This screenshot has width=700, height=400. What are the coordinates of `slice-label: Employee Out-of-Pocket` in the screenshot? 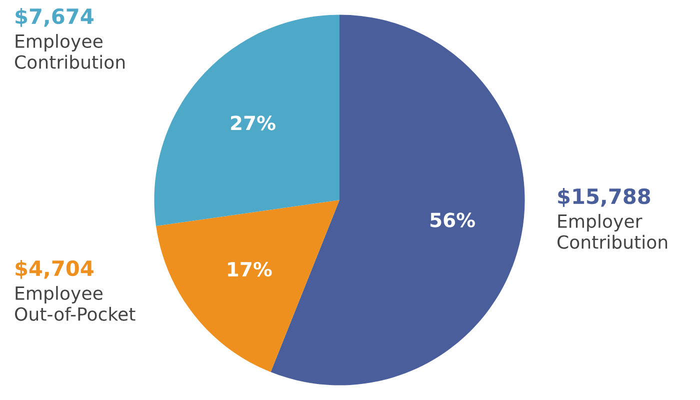 It's located at (75, 303).